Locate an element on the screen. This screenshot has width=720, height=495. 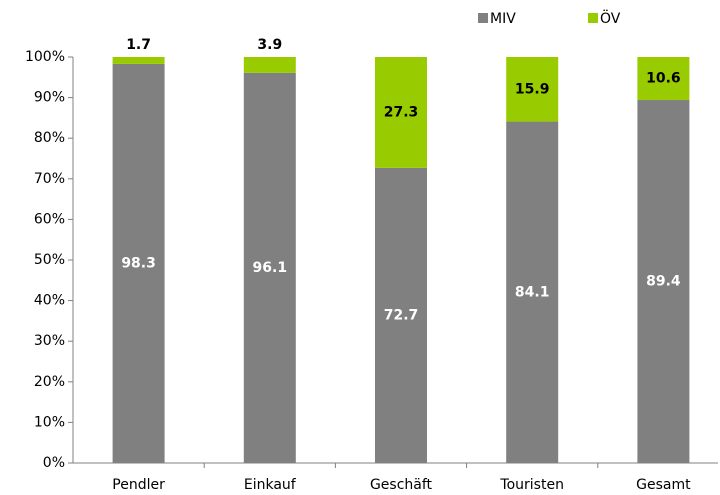
legend-label: MIV is located at coordinates (503, 19).